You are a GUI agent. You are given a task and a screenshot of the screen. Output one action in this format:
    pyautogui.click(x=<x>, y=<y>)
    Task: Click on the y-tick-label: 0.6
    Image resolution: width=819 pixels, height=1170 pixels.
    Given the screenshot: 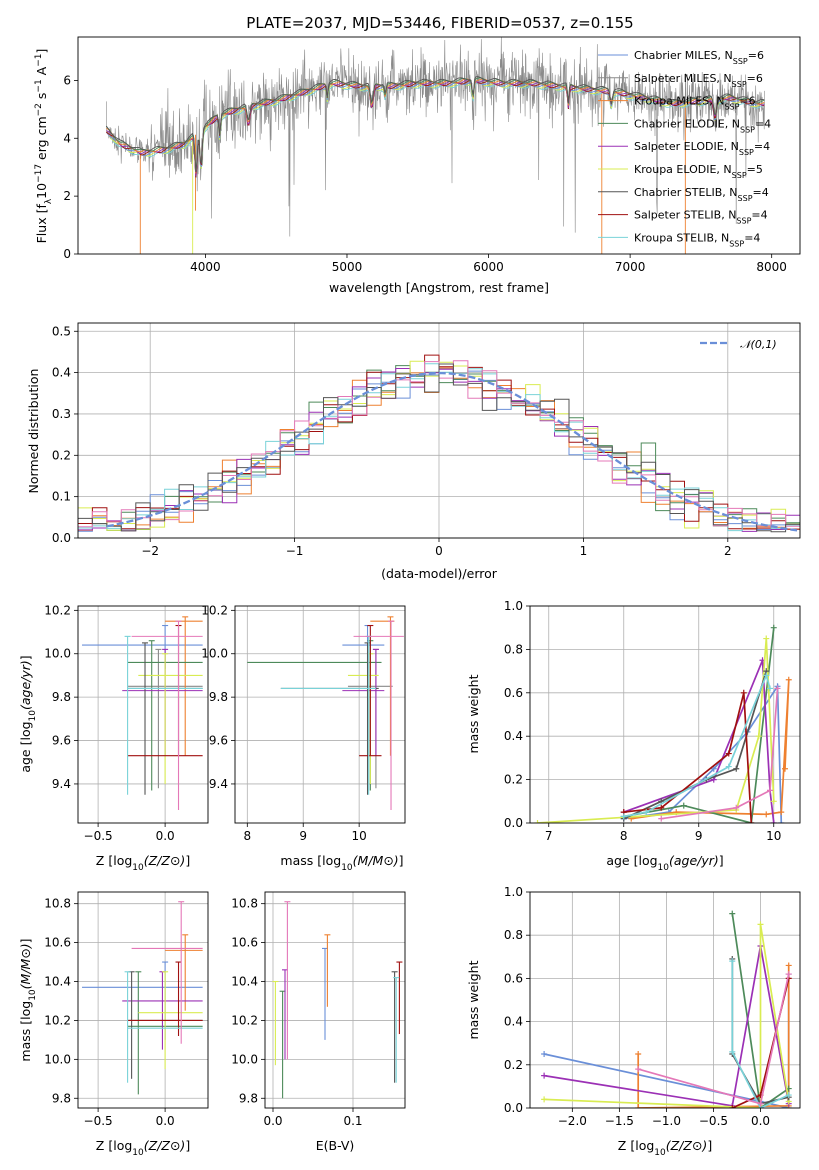 What is the action you would take?
    pyautogui.click(x=513, y=693)
    